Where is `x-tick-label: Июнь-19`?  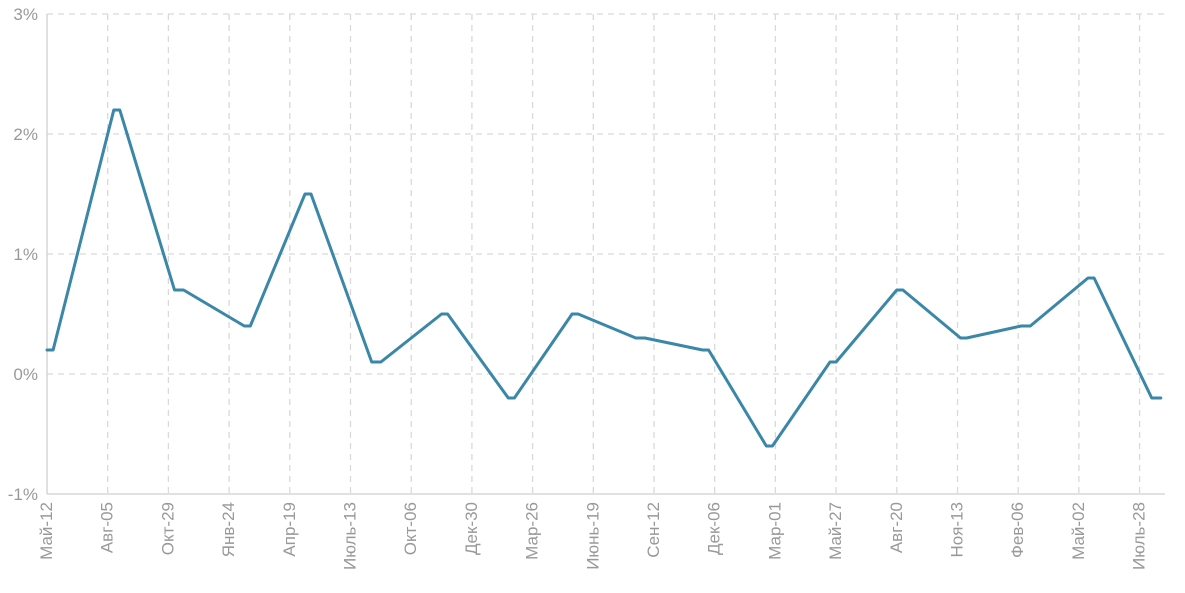 x-tick-label: Июнь-19 is located at coordinates (592, 536).